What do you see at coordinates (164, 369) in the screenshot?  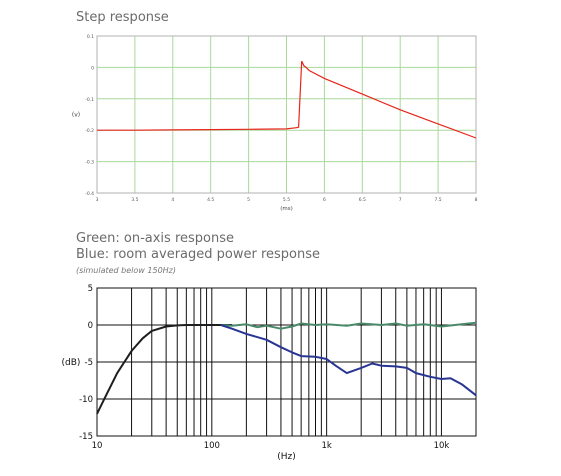 I see `simulated-low-frequency-line` at bounding box center [164, 369].